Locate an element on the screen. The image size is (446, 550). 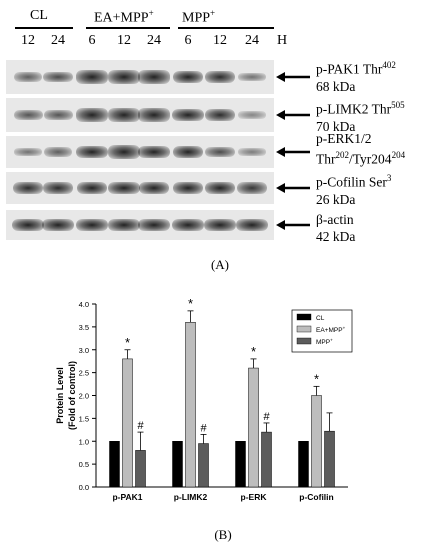
x-tick-label: p-ERK is located at coordinates (254, 497).